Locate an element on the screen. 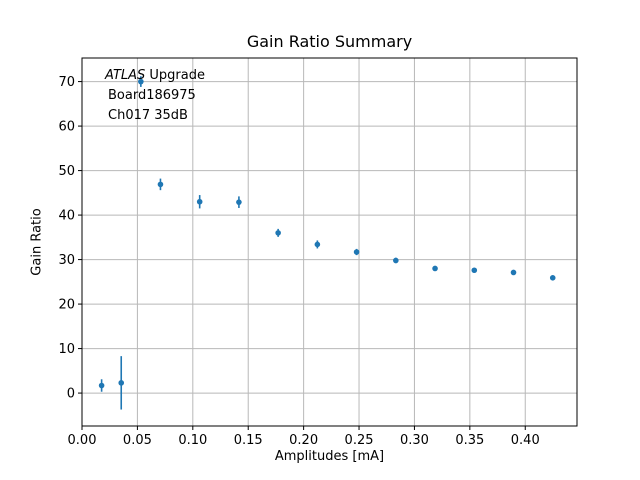 The image size is (640, 480). y-tick-label: 60 is located at coordinates (66, 127).